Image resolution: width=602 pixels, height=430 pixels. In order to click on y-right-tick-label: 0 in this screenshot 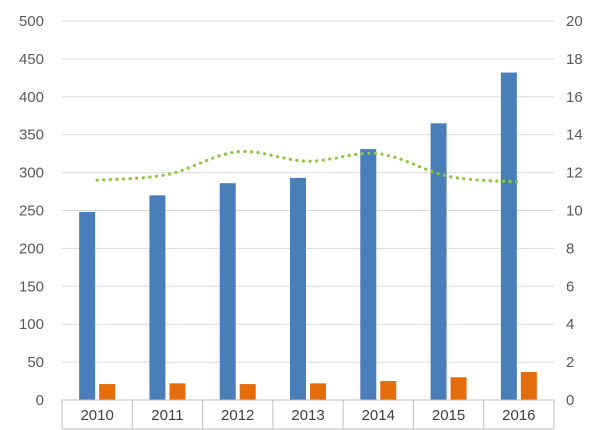, I will do `click(570, 400)`.